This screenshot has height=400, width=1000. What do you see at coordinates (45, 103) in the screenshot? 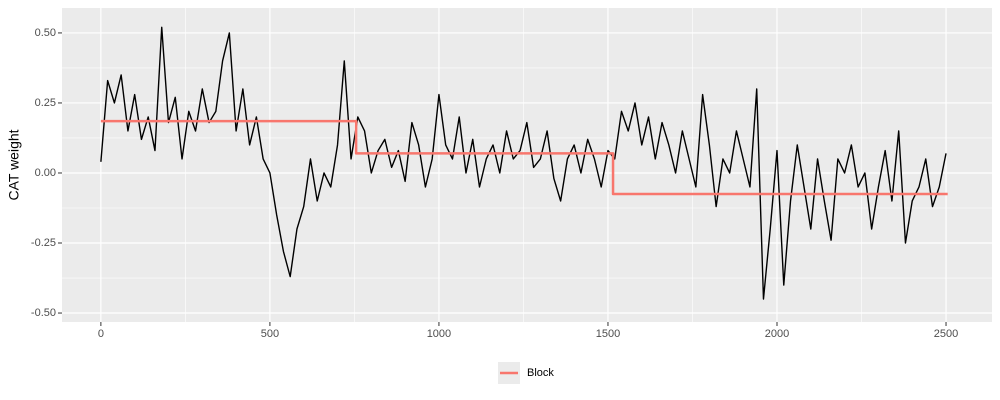
I see `y-tick-label: 0.25` at bounding box center [45, 103].